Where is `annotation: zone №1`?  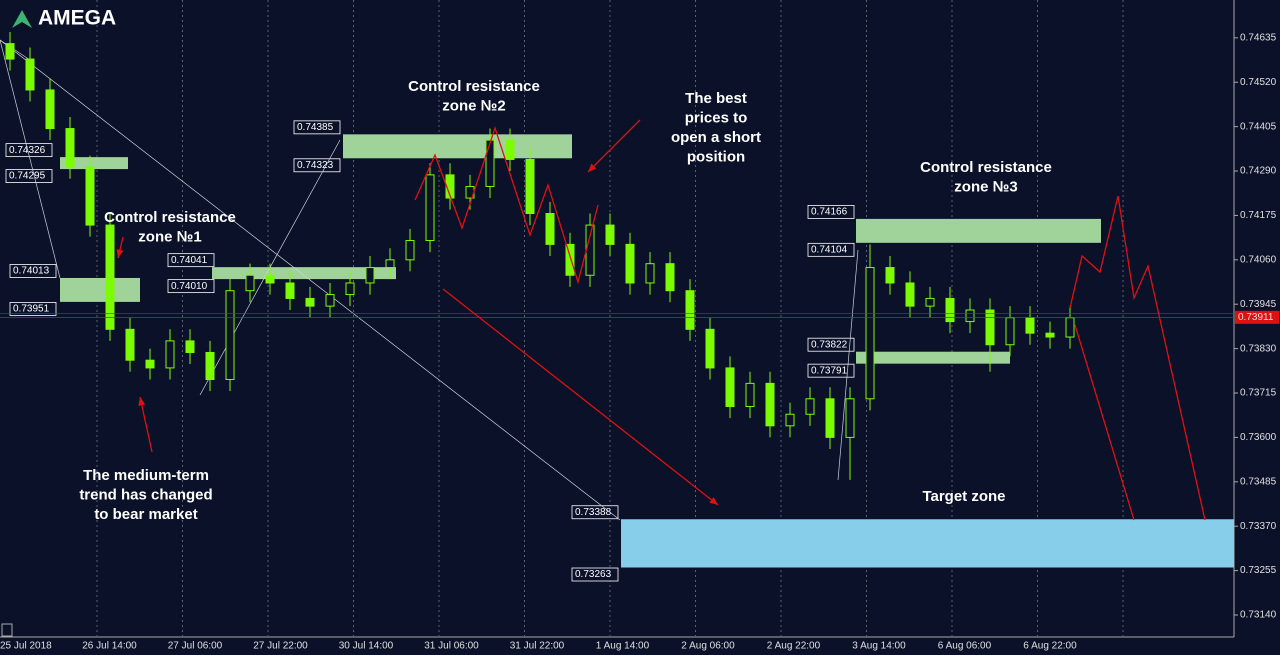
annotation: zone №1 is located at coordinates (169, 236).